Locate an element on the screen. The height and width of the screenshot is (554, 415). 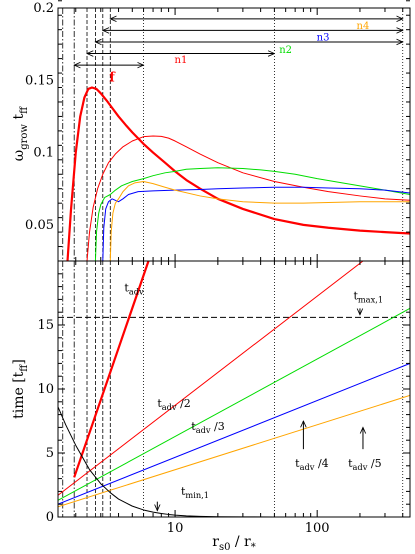
top-ytick-label: 0.05 is located at coordinates (39, 225).